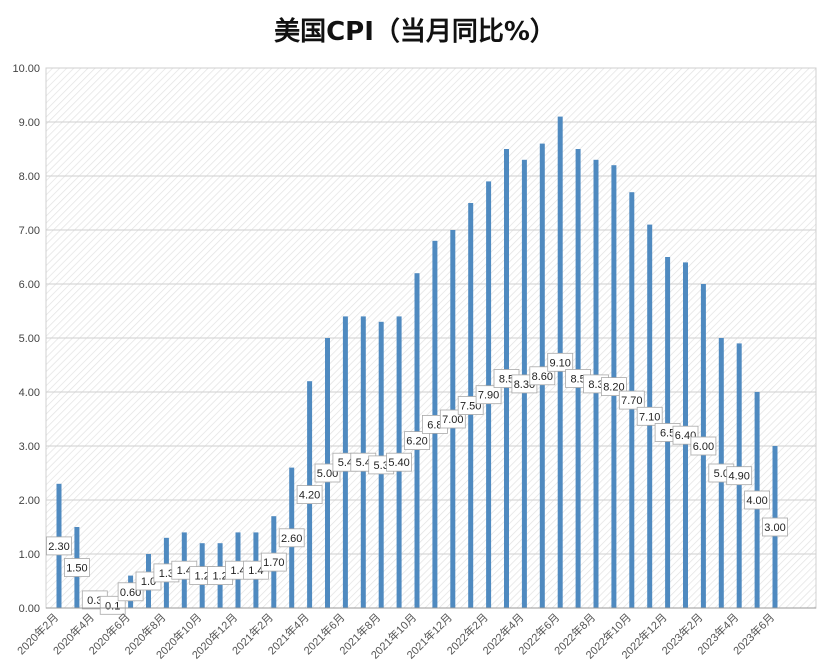 This screenshot has width=830, height=668. I want to click on data-label: 7.70, so click(631, 400).